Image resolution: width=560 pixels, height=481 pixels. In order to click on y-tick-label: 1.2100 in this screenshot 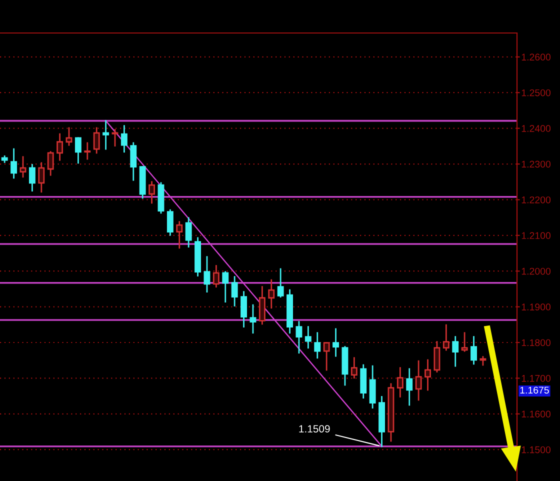, I will do `click(536, 236)`.